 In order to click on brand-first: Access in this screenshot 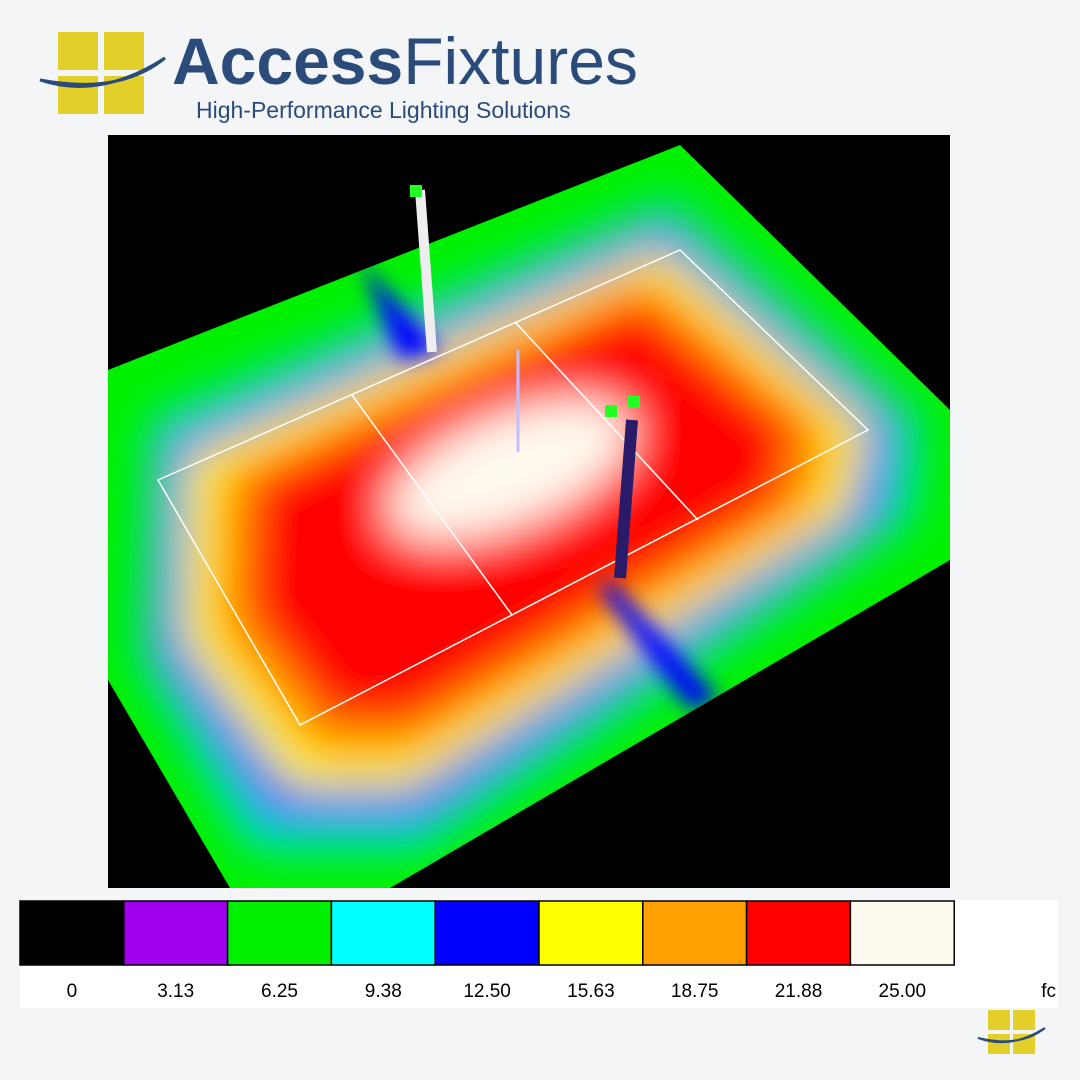, I will do `click(287, 61)`.